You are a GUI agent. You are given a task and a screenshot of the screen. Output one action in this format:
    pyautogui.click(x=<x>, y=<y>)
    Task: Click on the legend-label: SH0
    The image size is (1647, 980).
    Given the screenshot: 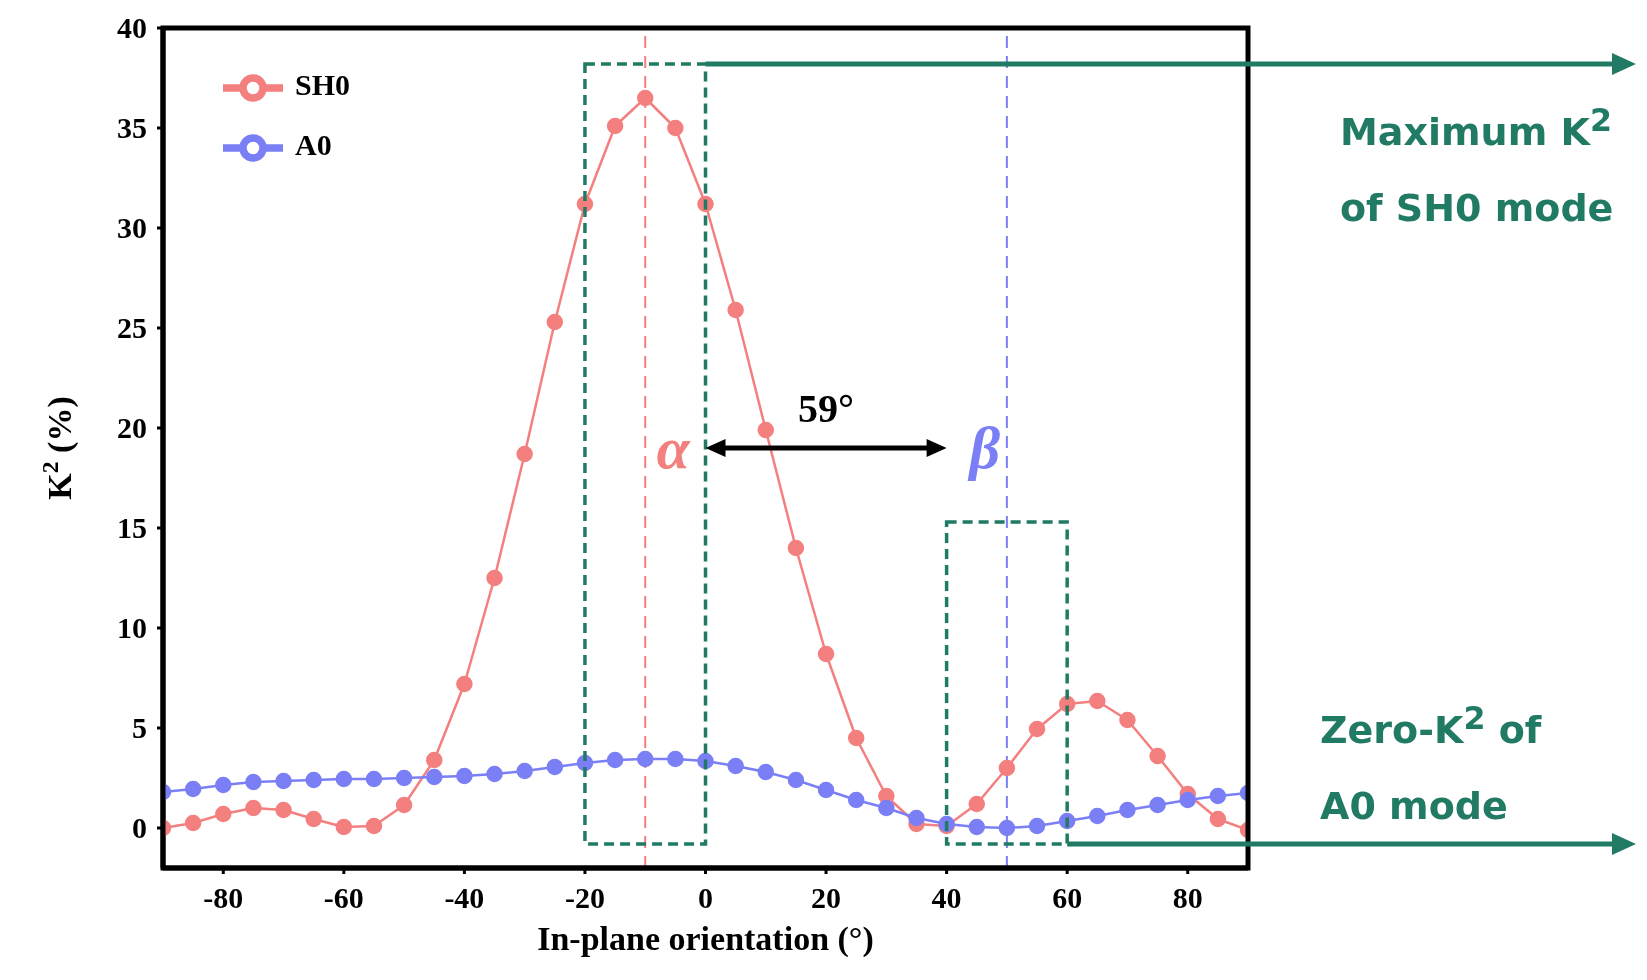 What is the action you would take?
    pyautogui.click(x=323, y=84)
    